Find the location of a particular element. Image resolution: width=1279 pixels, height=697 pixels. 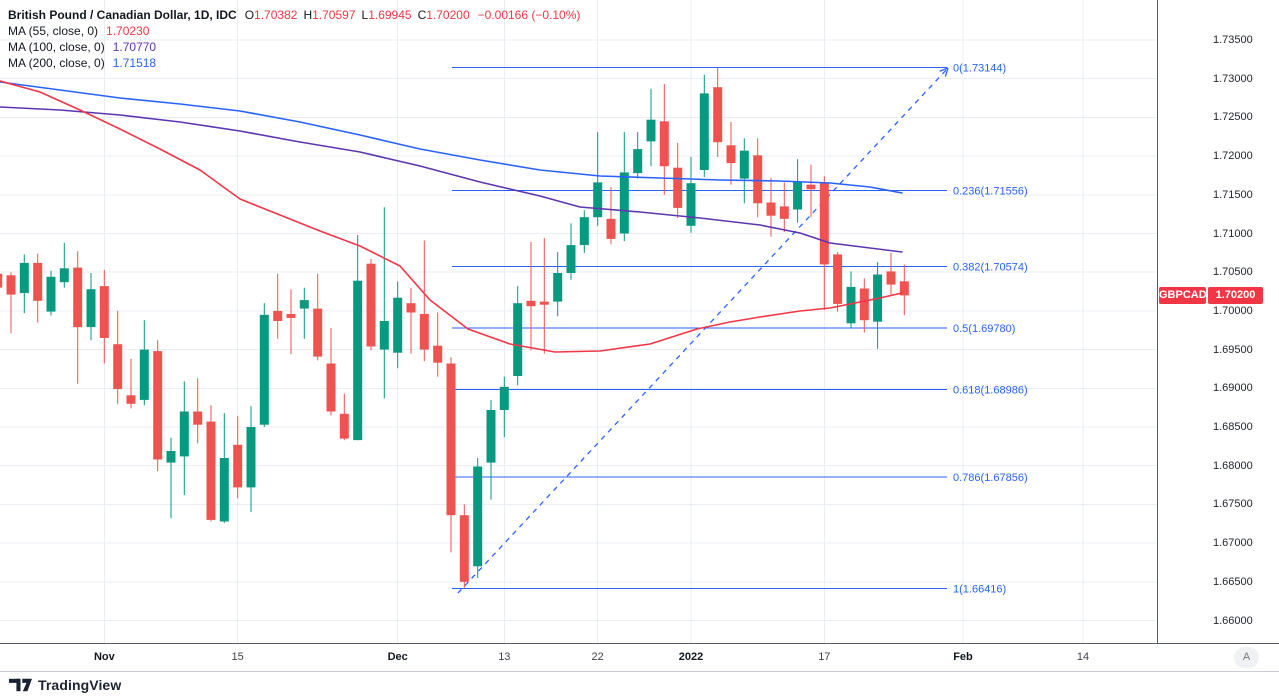

price-axis-label: 1.66500 is located at coordinates (1233, 581).